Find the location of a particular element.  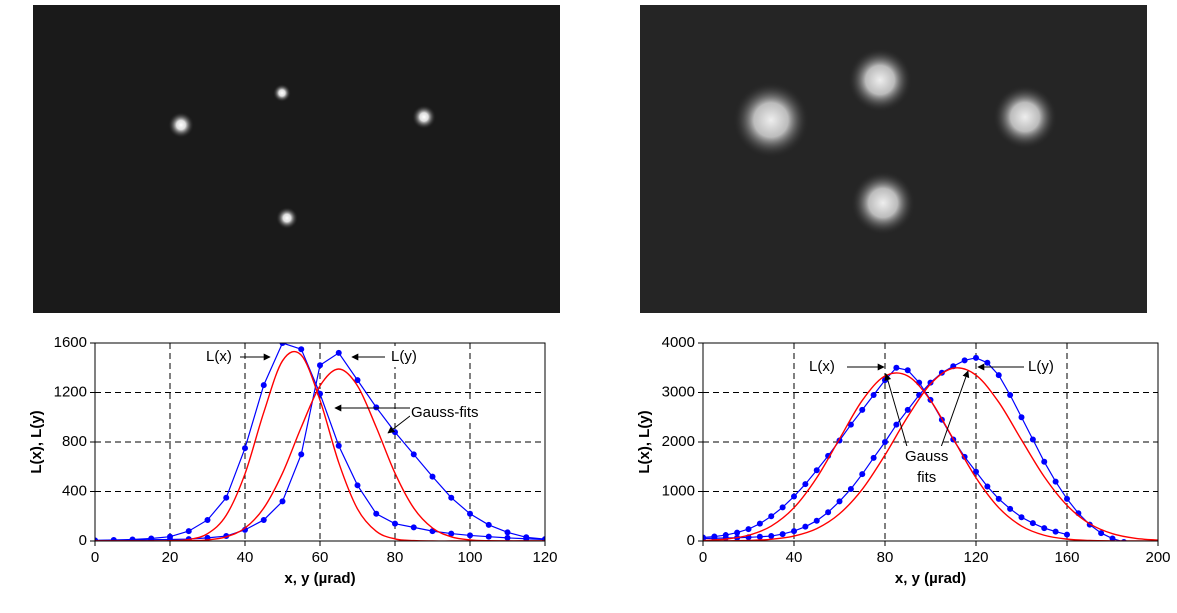

y-tick-label: 0 is located at coordinates (83, 540).